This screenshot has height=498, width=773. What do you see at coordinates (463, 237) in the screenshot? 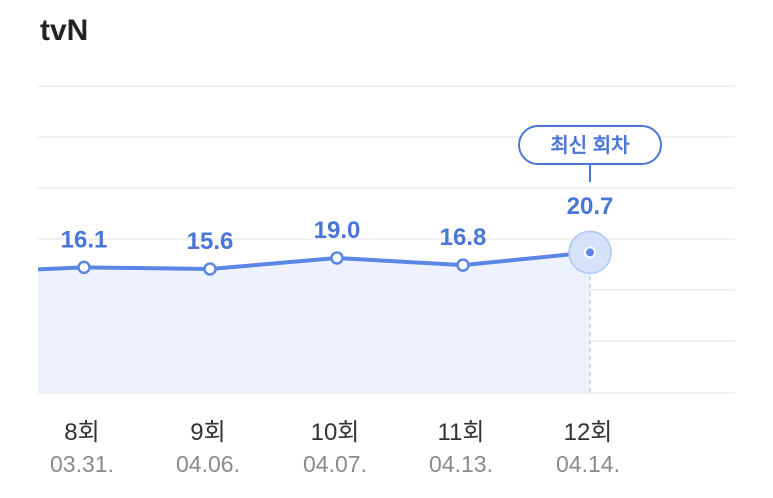
I see `value-label: 16.8` at bounding box center [463, 237].